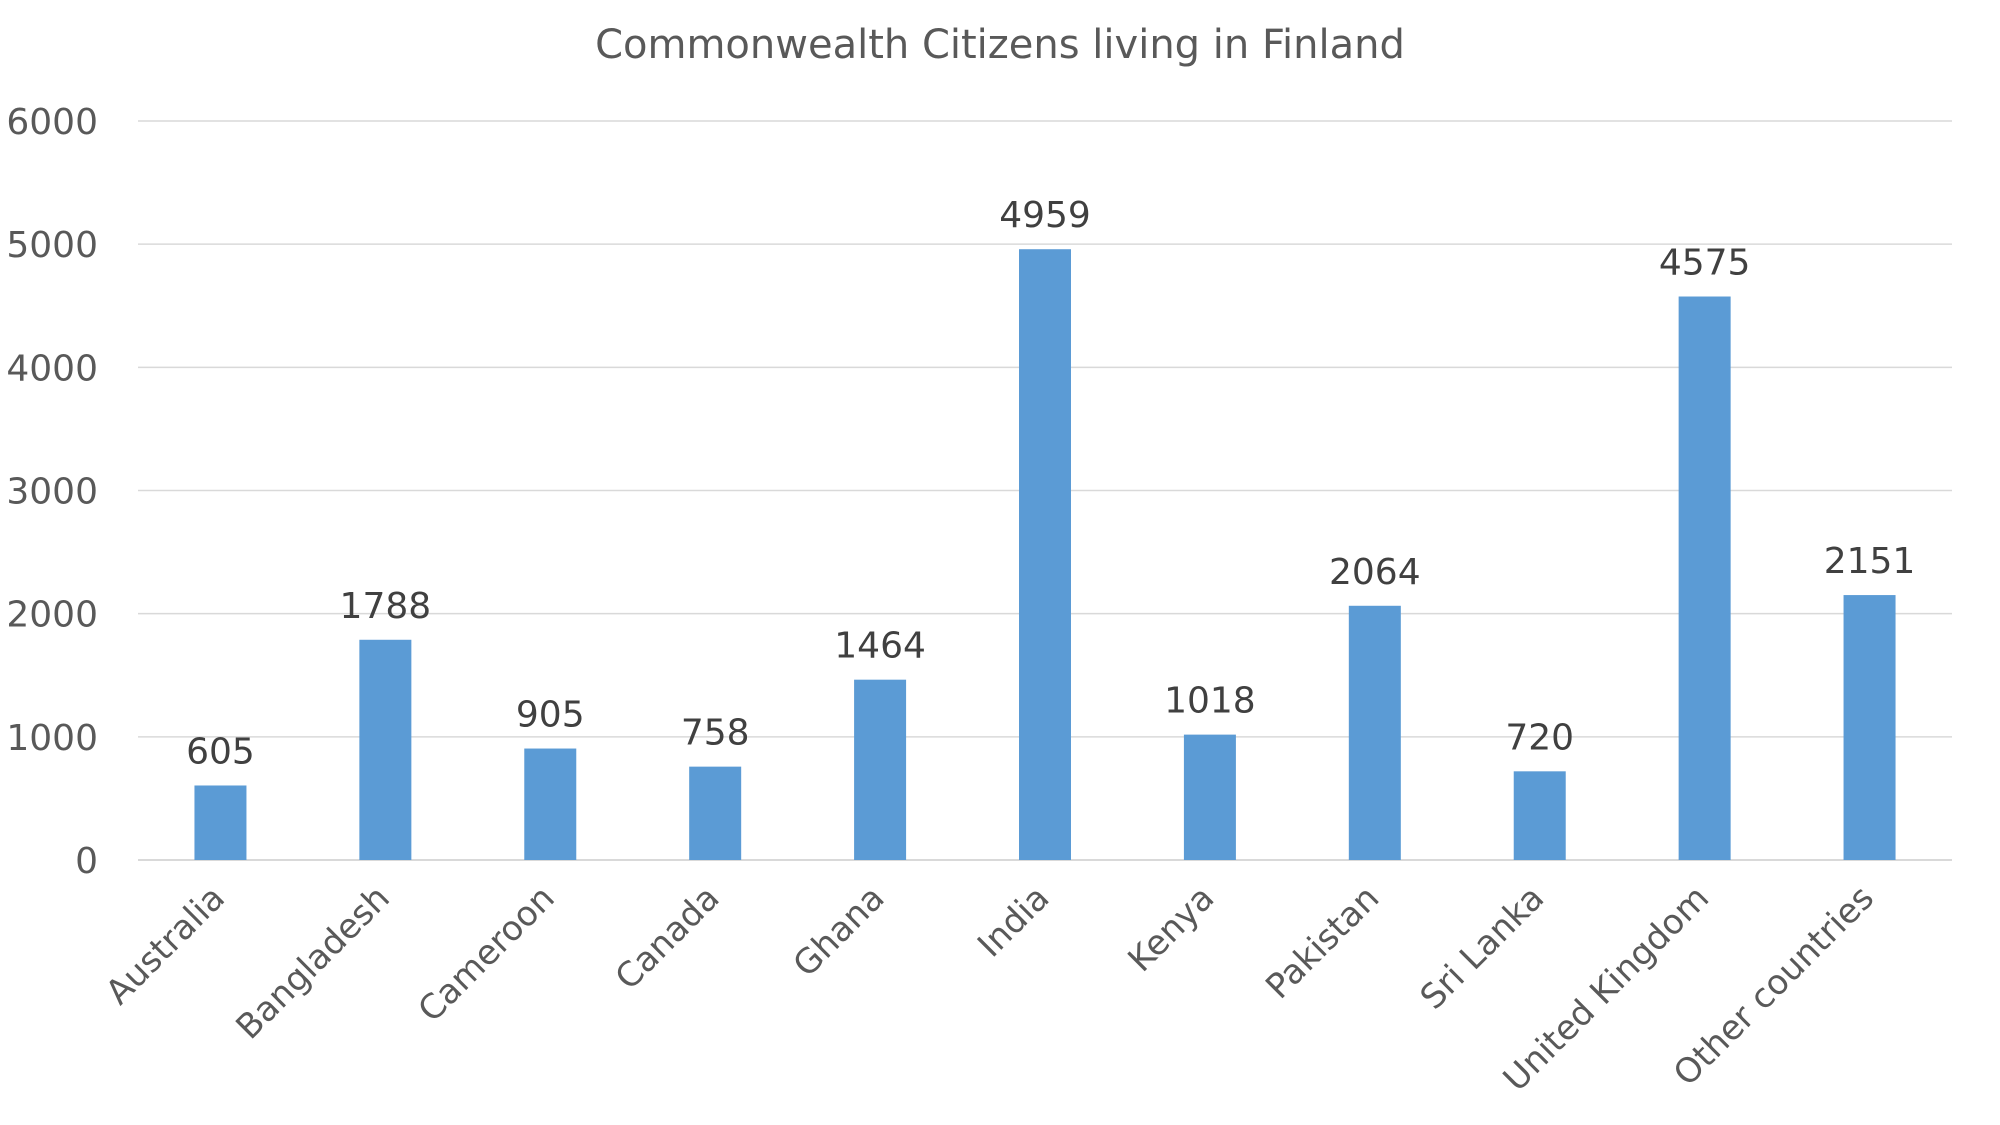  I want to click on x-tick-label: Ghana, so click(839, 931).